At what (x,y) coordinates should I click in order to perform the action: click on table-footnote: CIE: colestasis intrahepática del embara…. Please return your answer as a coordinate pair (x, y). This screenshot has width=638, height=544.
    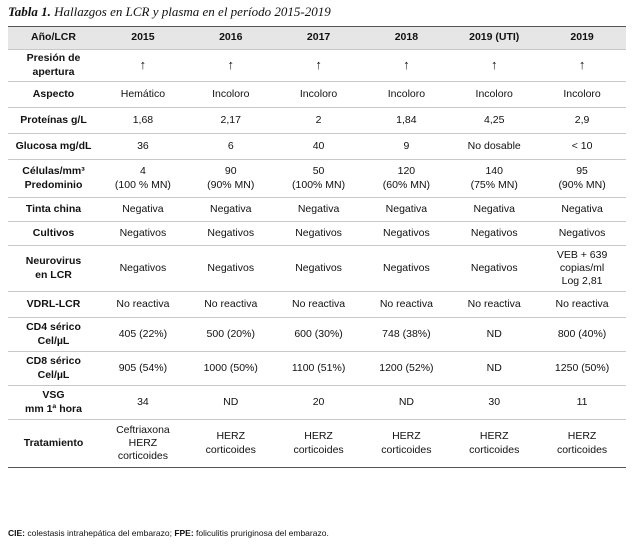
    Looking at the image, I should click on (168, 533).